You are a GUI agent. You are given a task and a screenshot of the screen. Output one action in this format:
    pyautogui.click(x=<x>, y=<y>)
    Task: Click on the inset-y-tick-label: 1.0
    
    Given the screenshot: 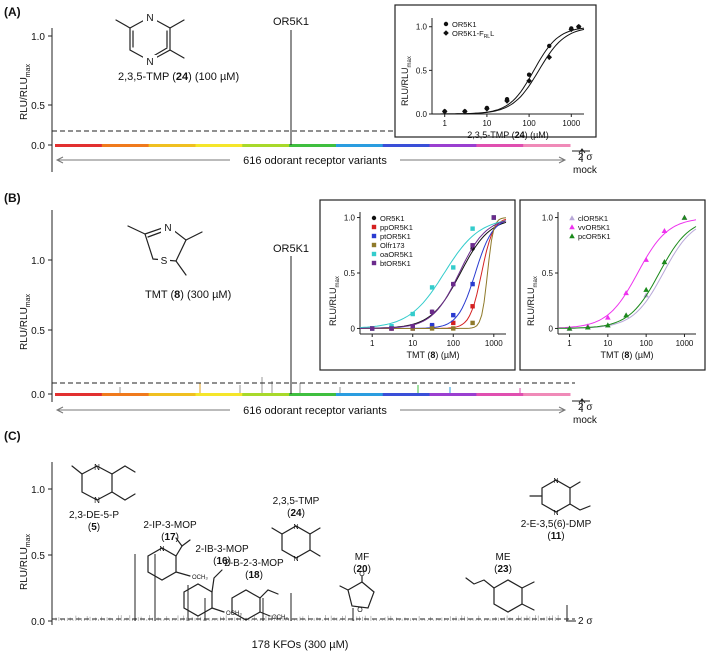 What is the action you would take?
    pyautogui.click(x=548, y=218)
    